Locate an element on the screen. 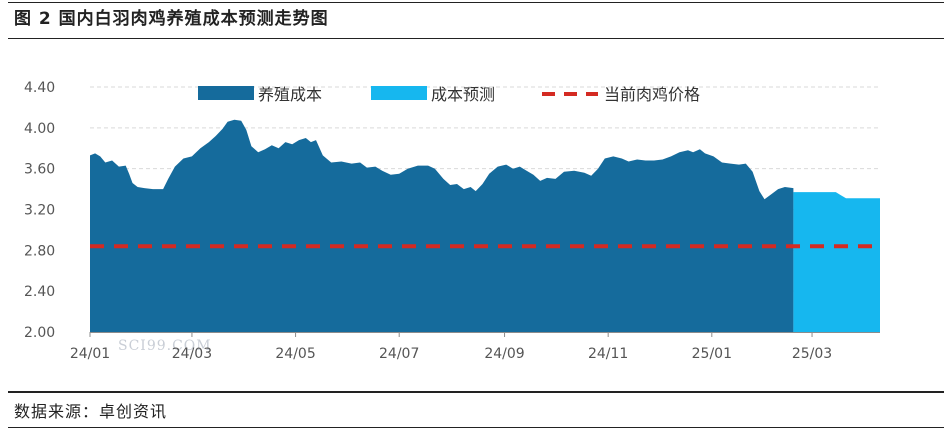 This screenshot has height=431, width=951. x-tick-label: 24/05 is located at coordinates (295, 354).